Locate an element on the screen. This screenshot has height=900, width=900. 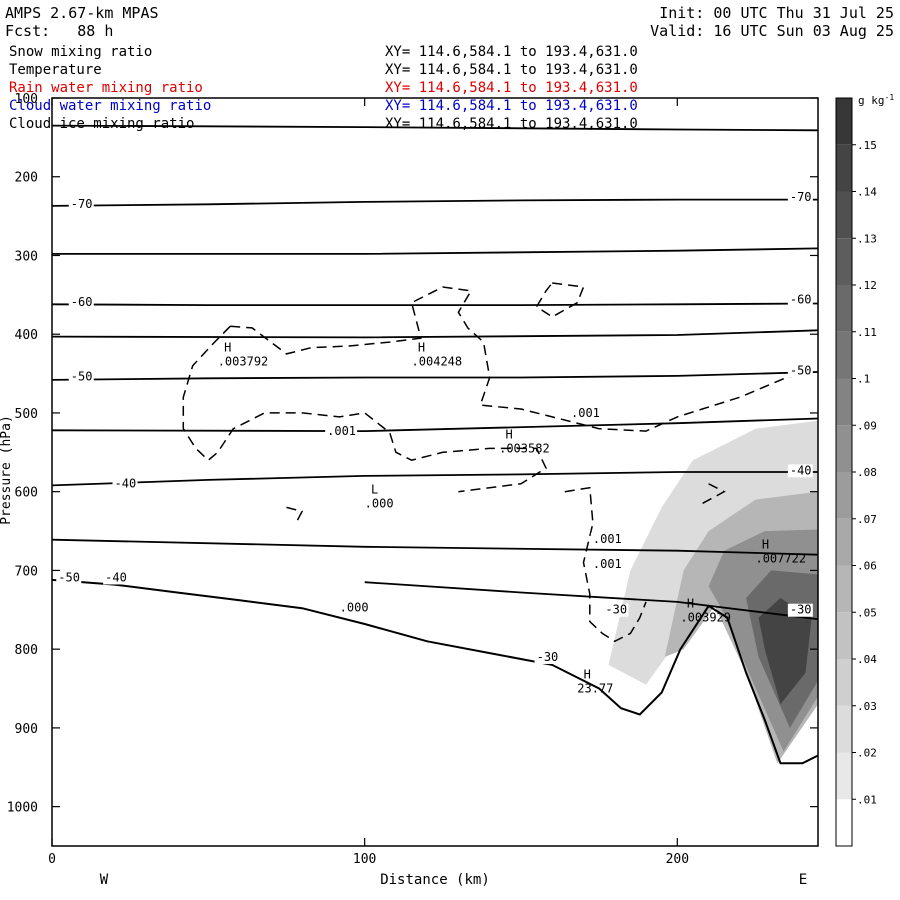
contour-label-12: -40 is located at coordinates (116, 577).